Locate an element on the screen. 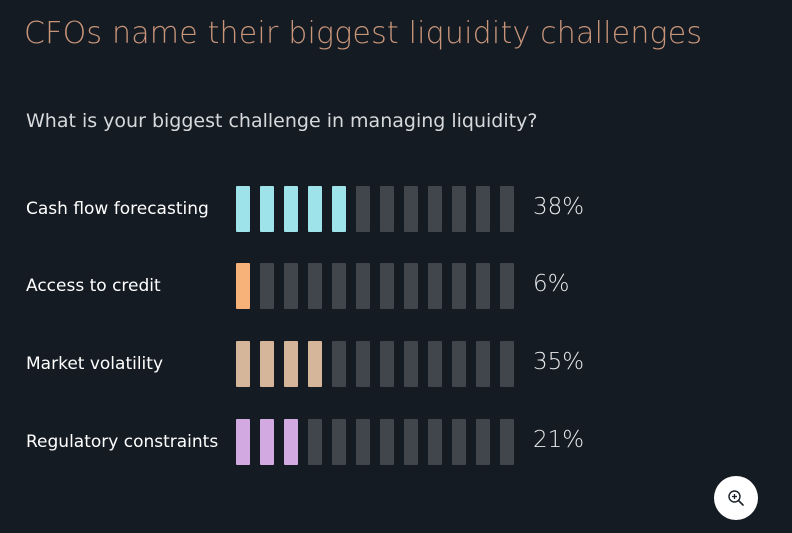 The width and height of the screenshot is (792, 533). value-label: 38% is located at coordinates (559, 207).